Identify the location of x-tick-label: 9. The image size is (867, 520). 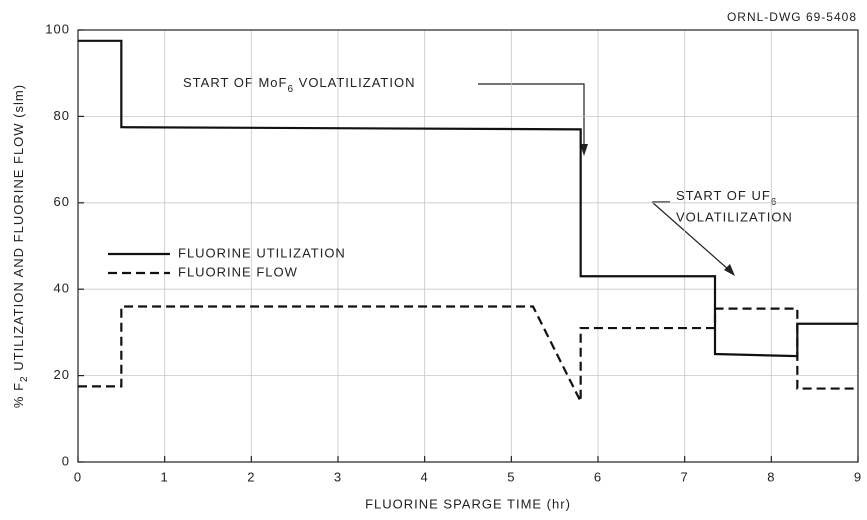
(858, 476).